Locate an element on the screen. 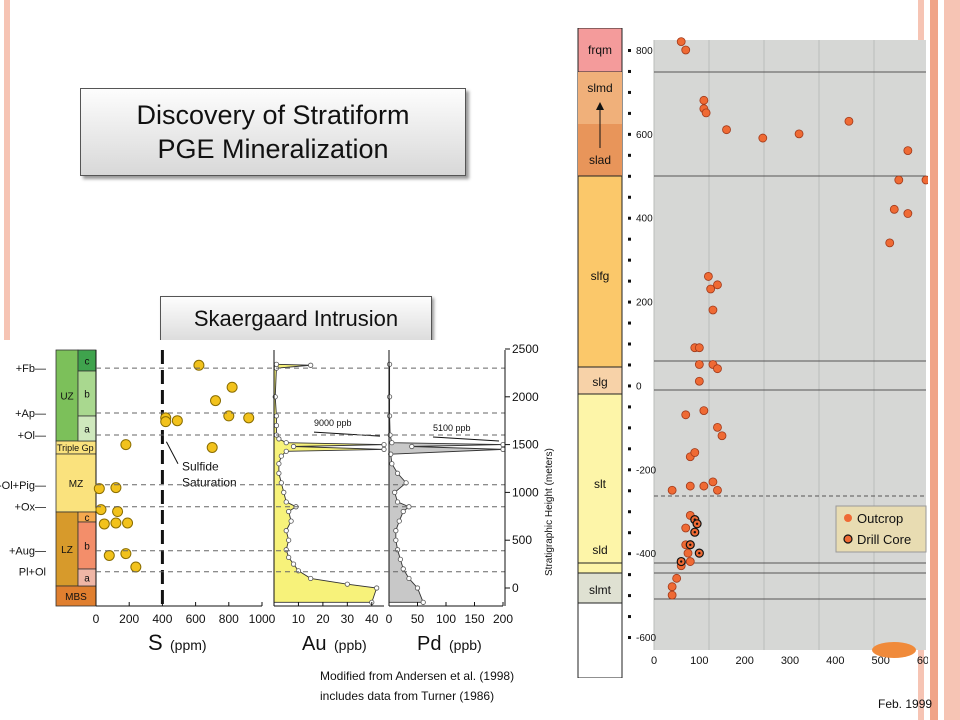 The image size is (960, 720). cu-xtick-label-5: 500 is located at coordinates (880, 661).